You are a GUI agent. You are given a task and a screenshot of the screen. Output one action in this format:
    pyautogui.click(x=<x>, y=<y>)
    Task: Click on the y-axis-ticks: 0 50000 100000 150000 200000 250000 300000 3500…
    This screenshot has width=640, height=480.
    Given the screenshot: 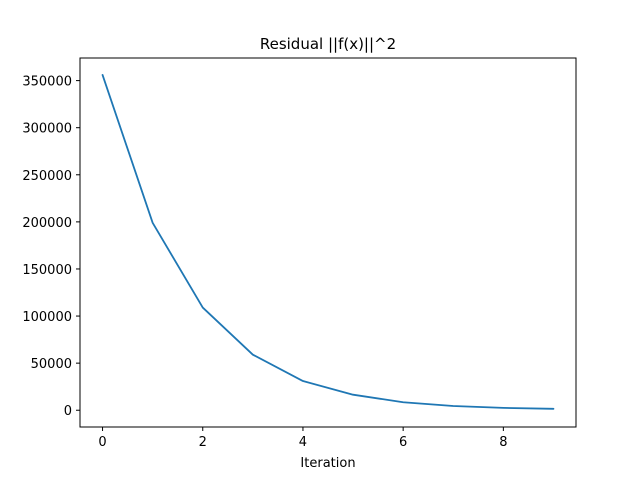 What is the action you would take?
    pyautogui.click(x=51, y=247)
    